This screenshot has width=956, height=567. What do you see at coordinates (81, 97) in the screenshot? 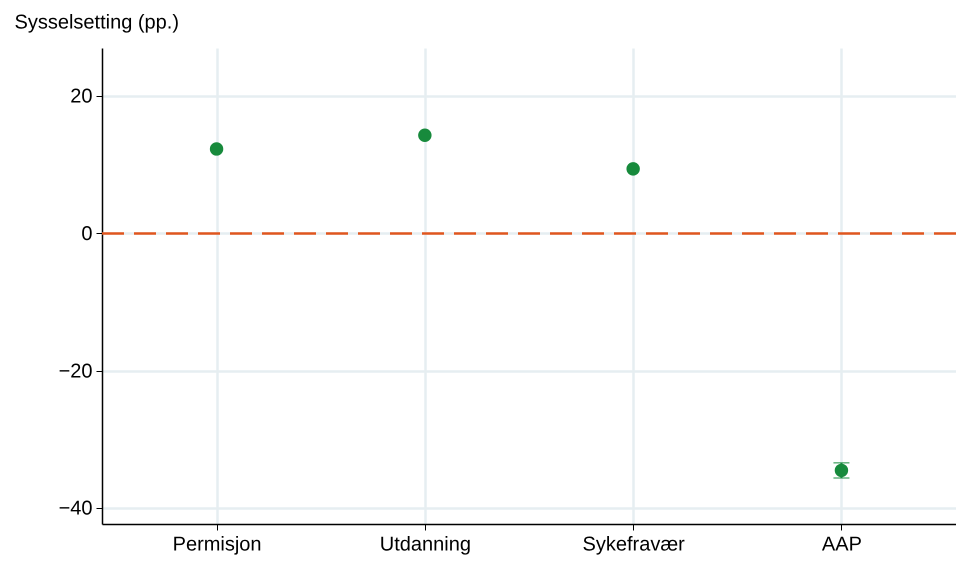
I see `y-tick-label: 20` at bounding box center [81, 97].